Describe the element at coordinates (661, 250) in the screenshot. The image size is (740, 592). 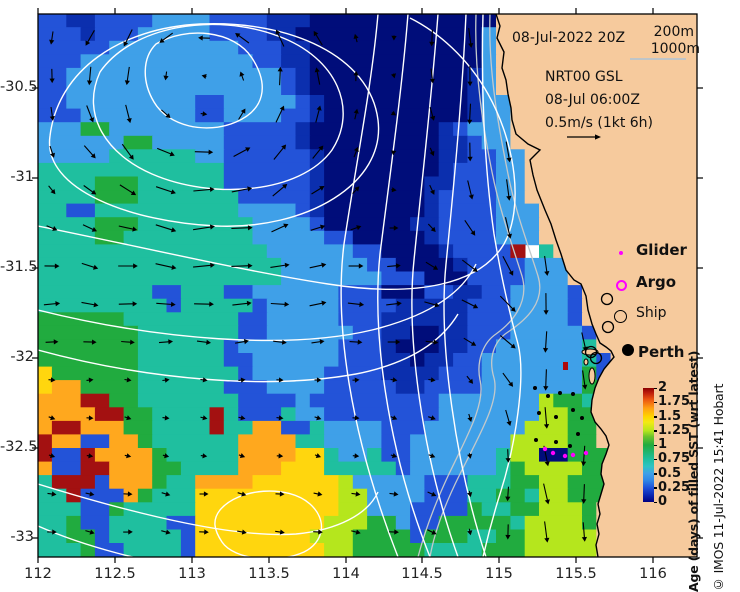
I see `legend-glider-label: Glider` at that location.